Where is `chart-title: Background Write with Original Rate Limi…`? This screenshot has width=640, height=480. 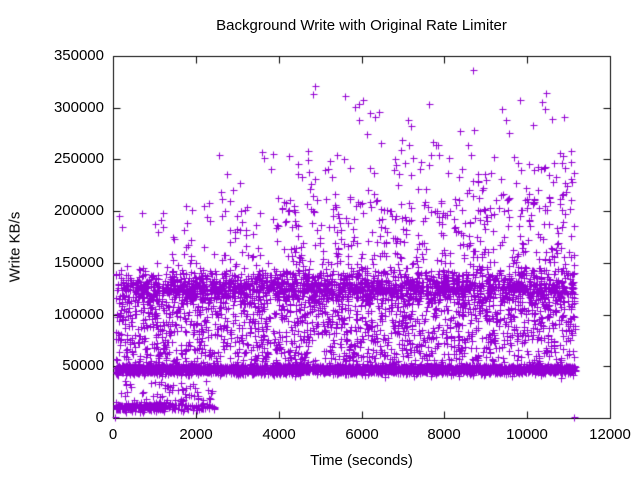
chart-title: Background Write with Original Rate Limi… is located at coordinates (361, 25).